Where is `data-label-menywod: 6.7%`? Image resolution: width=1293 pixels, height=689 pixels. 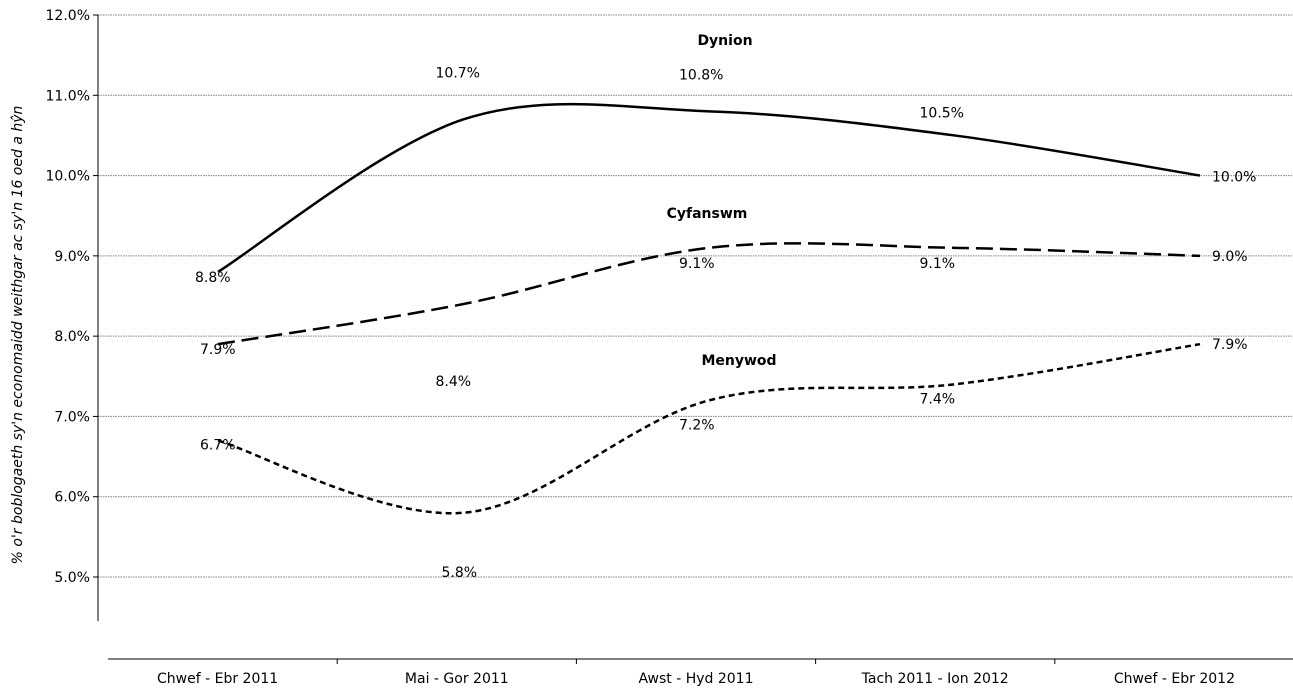 data-label-menywod: 6.7% is located at coordinates (218, 446).